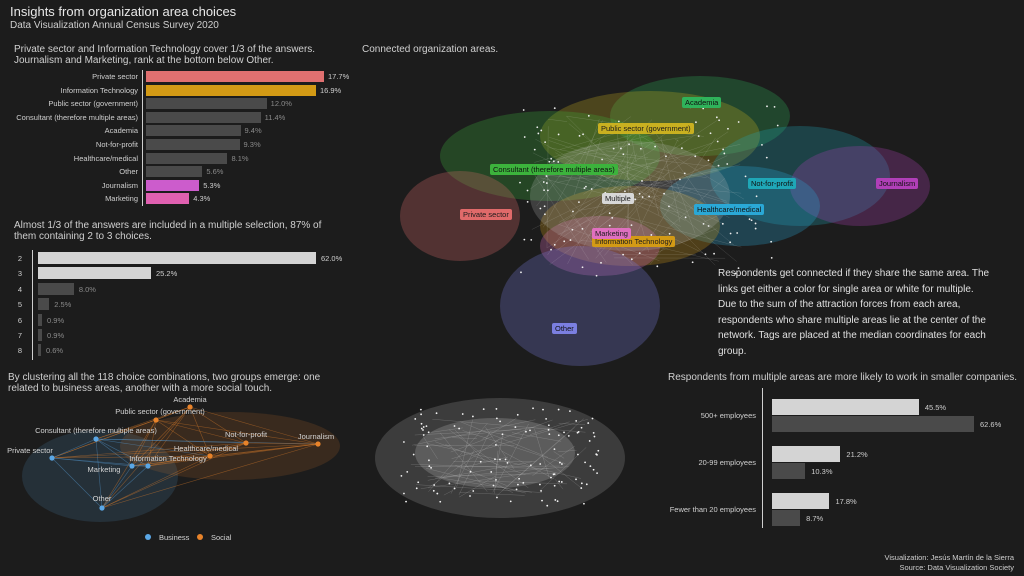 This screenshot has height=576, width=1024. I want to click on business-group-area, so click(100, 476).